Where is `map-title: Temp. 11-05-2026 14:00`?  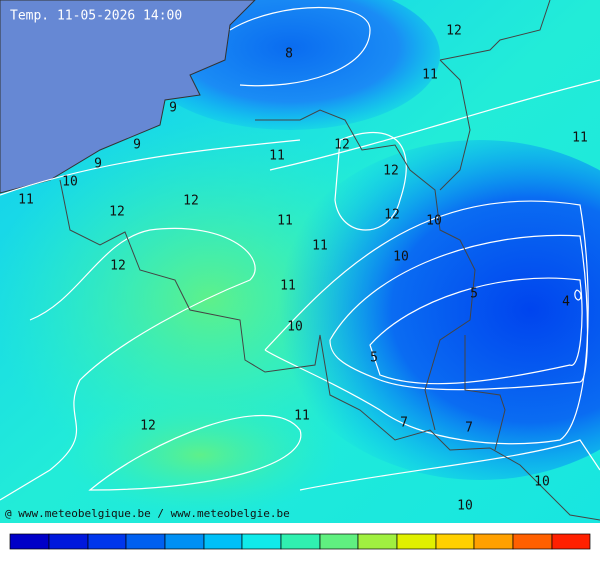
map-title: Temp. 11-05-2026 14:00 is located at coordinates (96, 16).